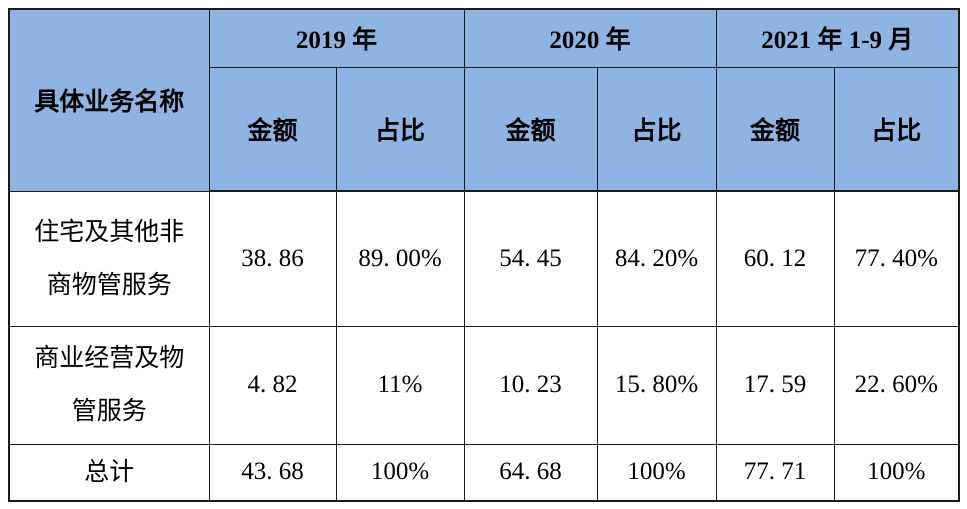 The image size is (967, 509). Describe the element at coordinates (656, 385) in the screenshot. I see `cell-ratio-2020: 15. 80%` at that location.